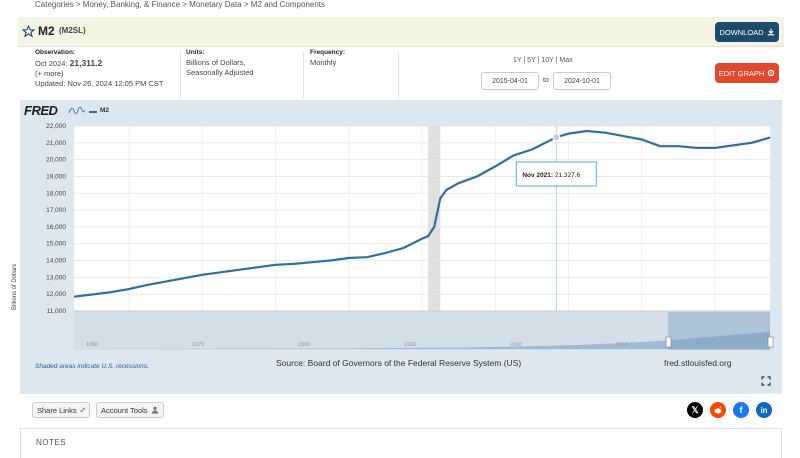 The height and width of the screenshot is (458, 800). Describe the element at coordinates (195, 52) in the screenshot. I see `units-label: Units:` at that location.